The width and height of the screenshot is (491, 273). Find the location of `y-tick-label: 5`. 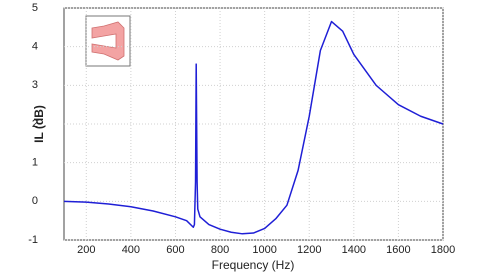

y-tick-label: 5 is located at coordinates (35, 8).